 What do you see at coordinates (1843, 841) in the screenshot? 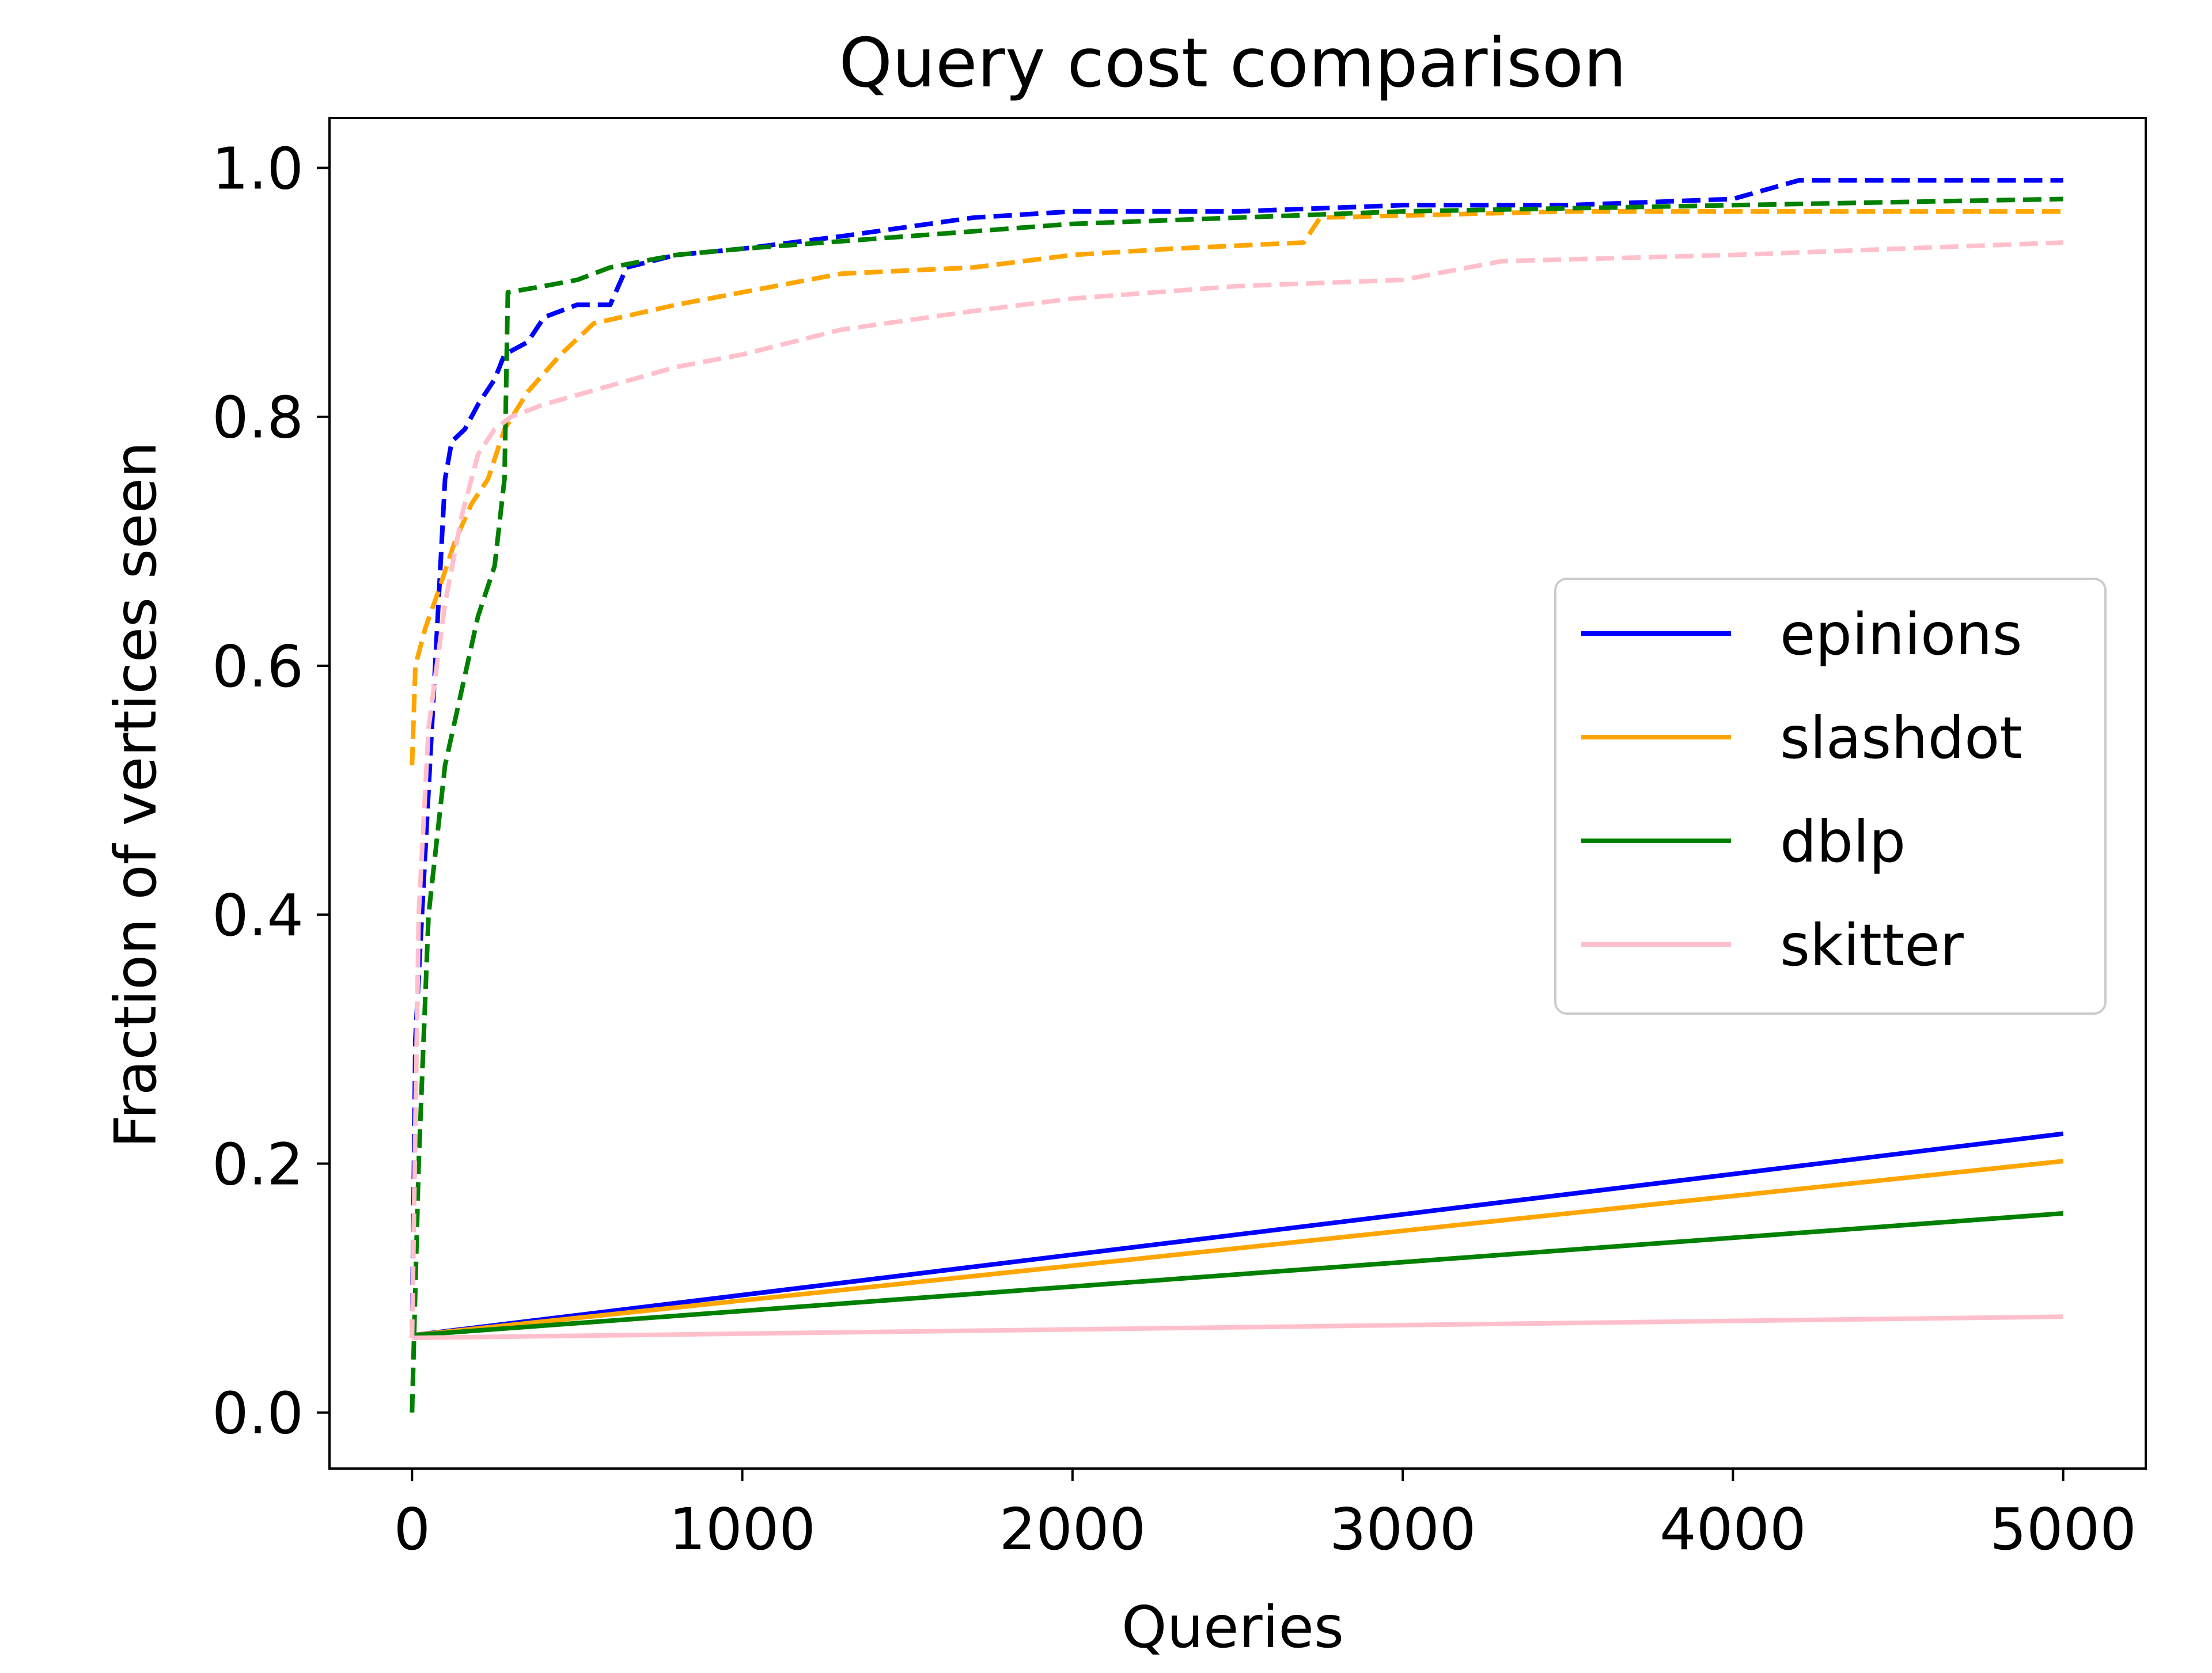
I see `legend-label-dblp: dblp` at bounding box center [1843, 841].